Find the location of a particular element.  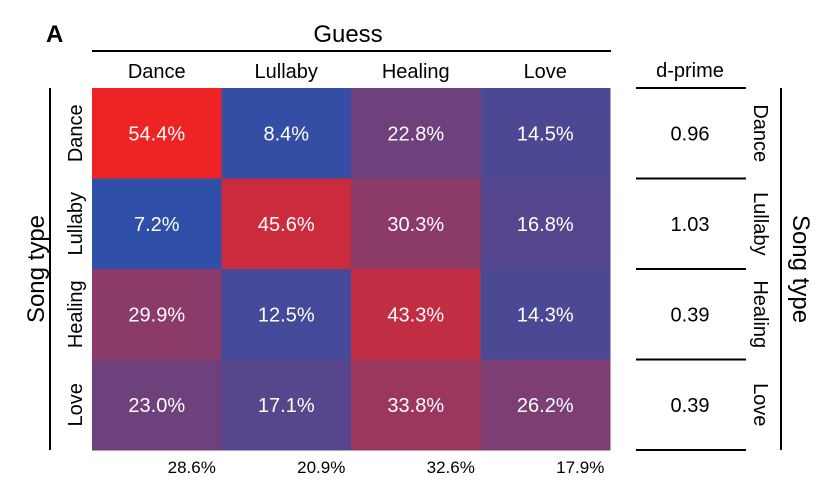

dprime-value: 1.03 is located at coordinates (690, 225).